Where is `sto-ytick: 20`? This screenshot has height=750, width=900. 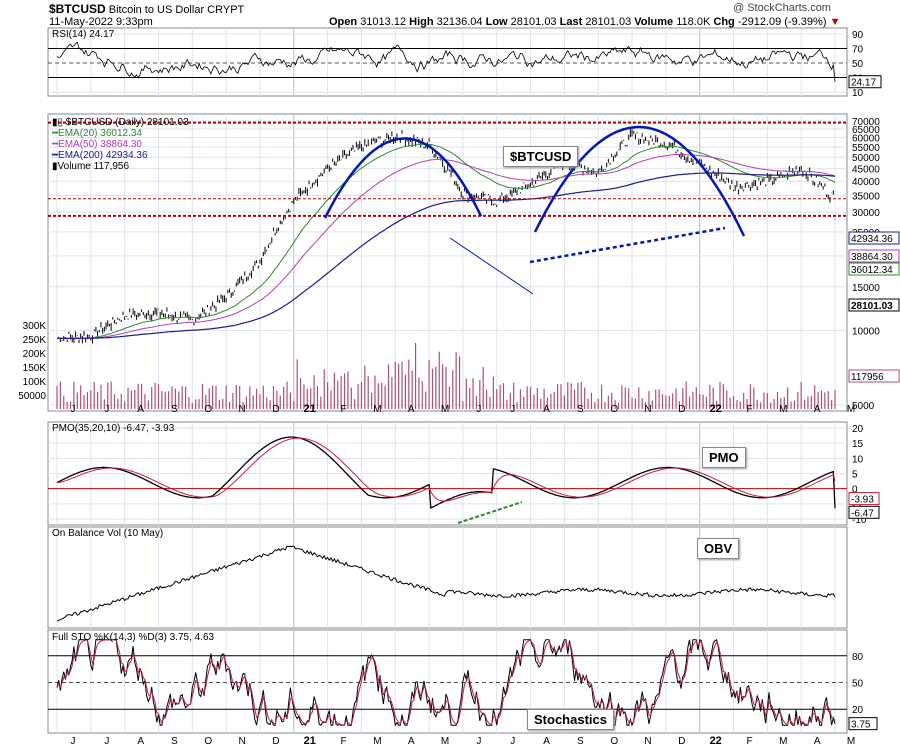 sto-ytick: 20 is located at coordinates (858, 710).